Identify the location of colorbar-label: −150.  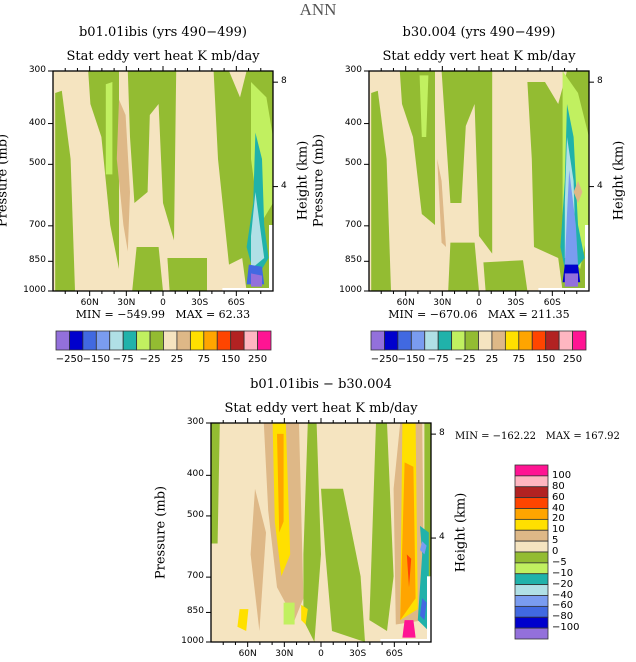
(411, 359).